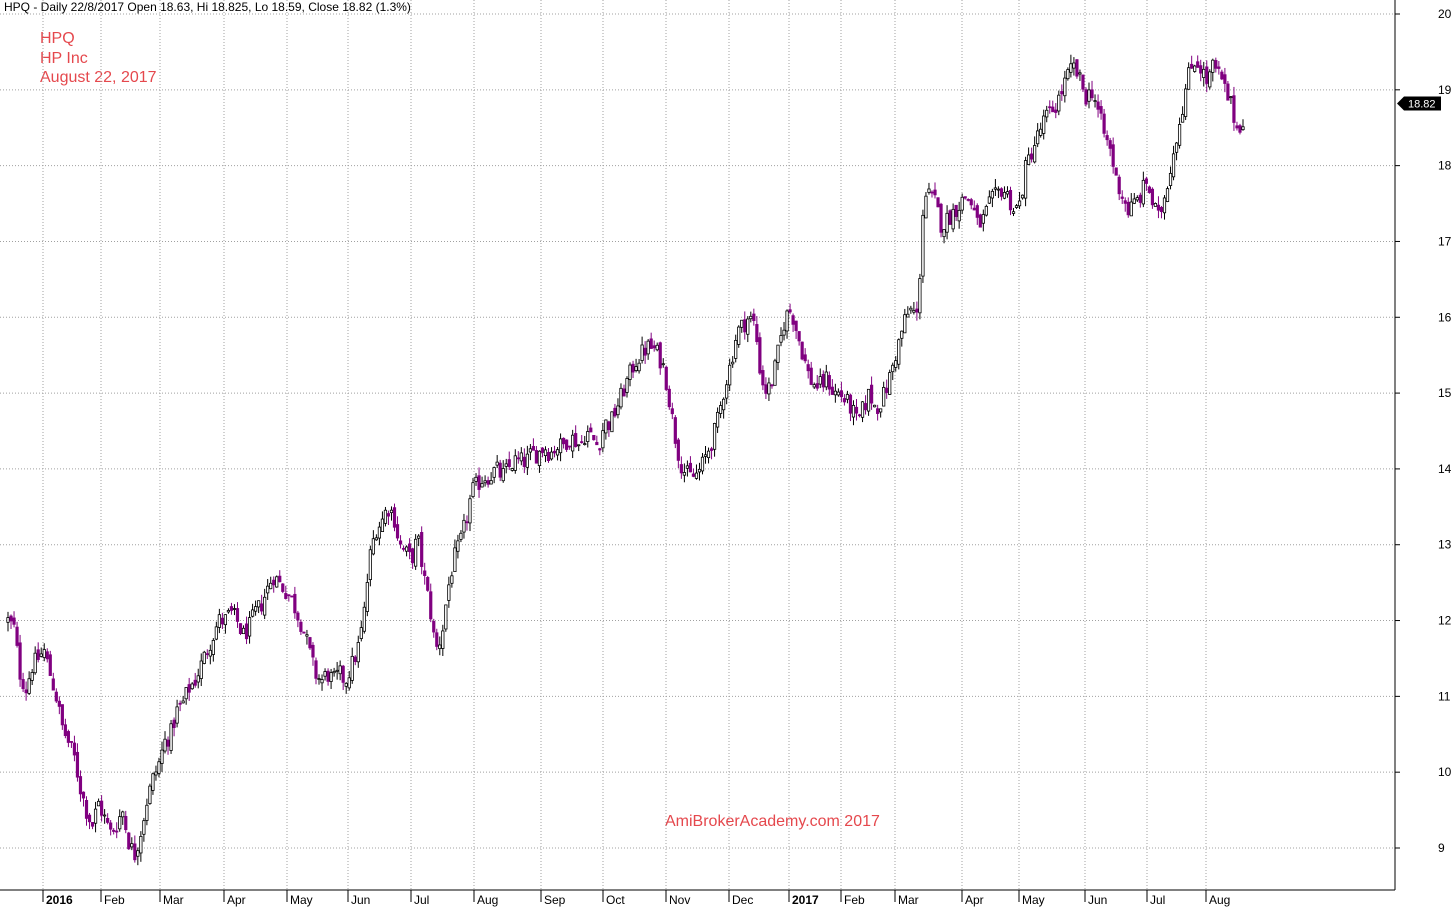  What do you see at coordinates (1445, 545) in the screenshot?
I see `y-tick-label: 13` at bounding box center [1445, 545].